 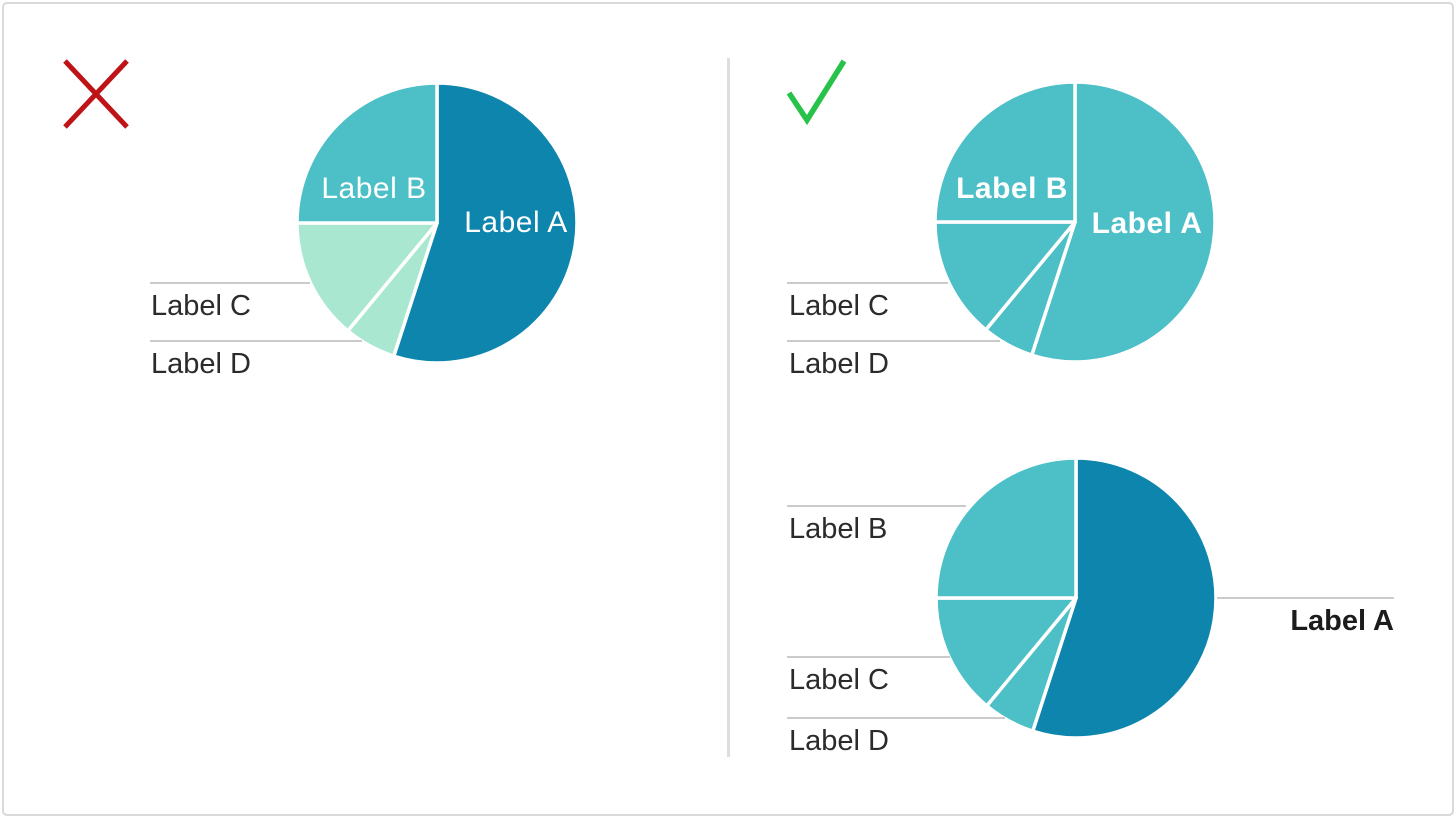 What do you see at coordinates (816, 92) in the screenshot?
I see `green-check-icon` at bounding box center [816, 92].